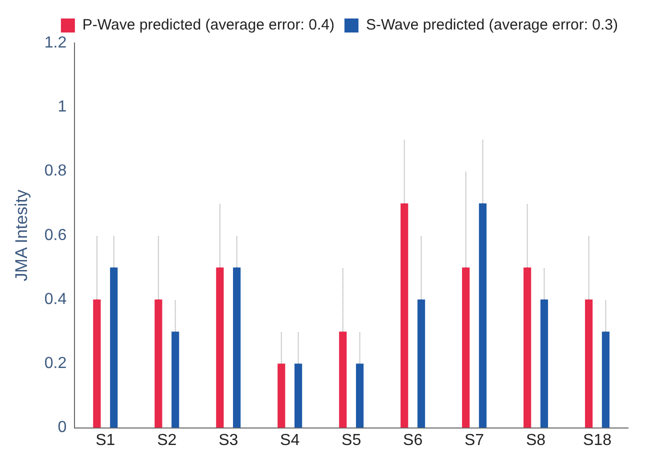 The height and width of the screenshot is (461, 647). What do you see at coordinates (290, 440) in the screenshot?
I see `x-tick-label: S4` at bounding box center [290, 440].